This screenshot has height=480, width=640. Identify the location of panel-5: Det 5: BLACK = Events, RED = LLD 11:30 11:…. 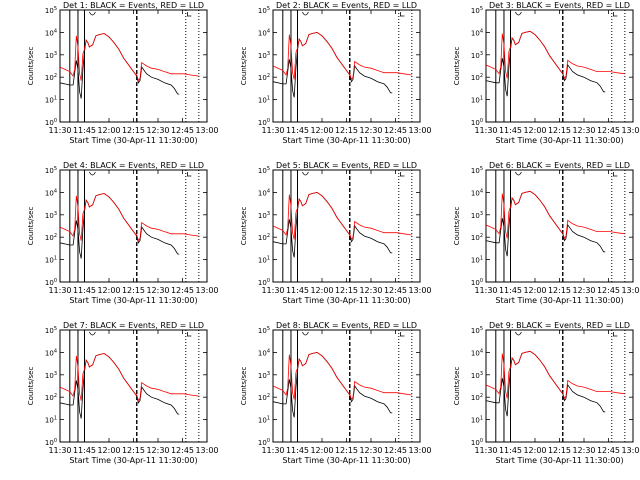
(336, 233).